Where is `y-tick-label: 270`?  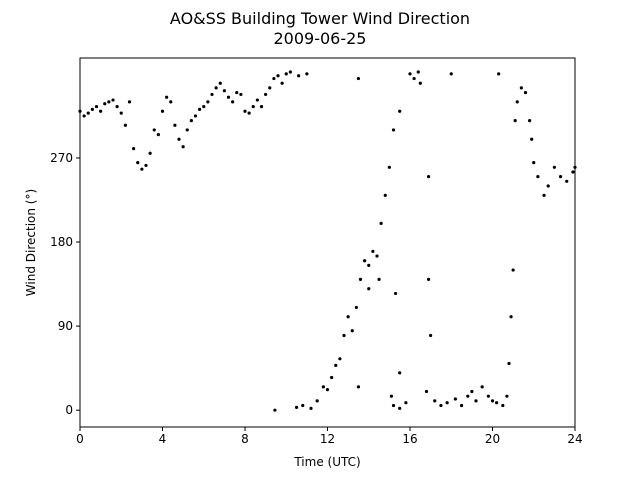
y-tick-label: 270 is located at coordinates (61, 158).